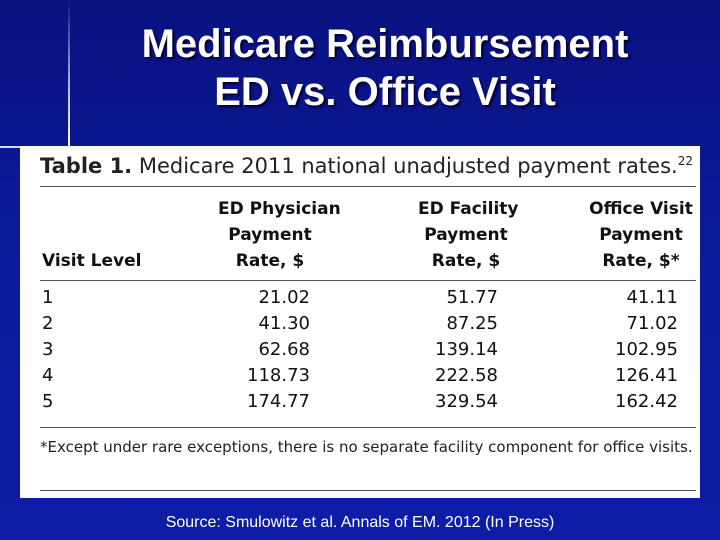 Image resolution: width=720 pixels, height=540 pixels. I want to click on header-visit-level: Visit Level, so click(91, 261).